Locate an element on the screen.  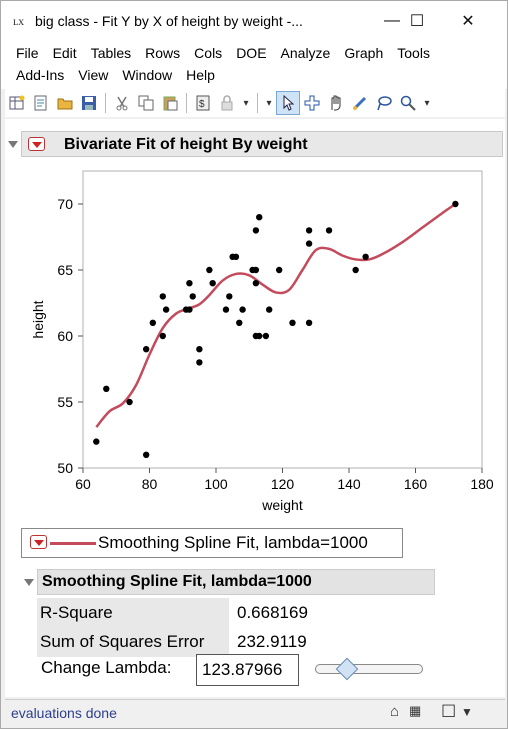
y-tick-label: 65 is located at coordinates (65, 270).